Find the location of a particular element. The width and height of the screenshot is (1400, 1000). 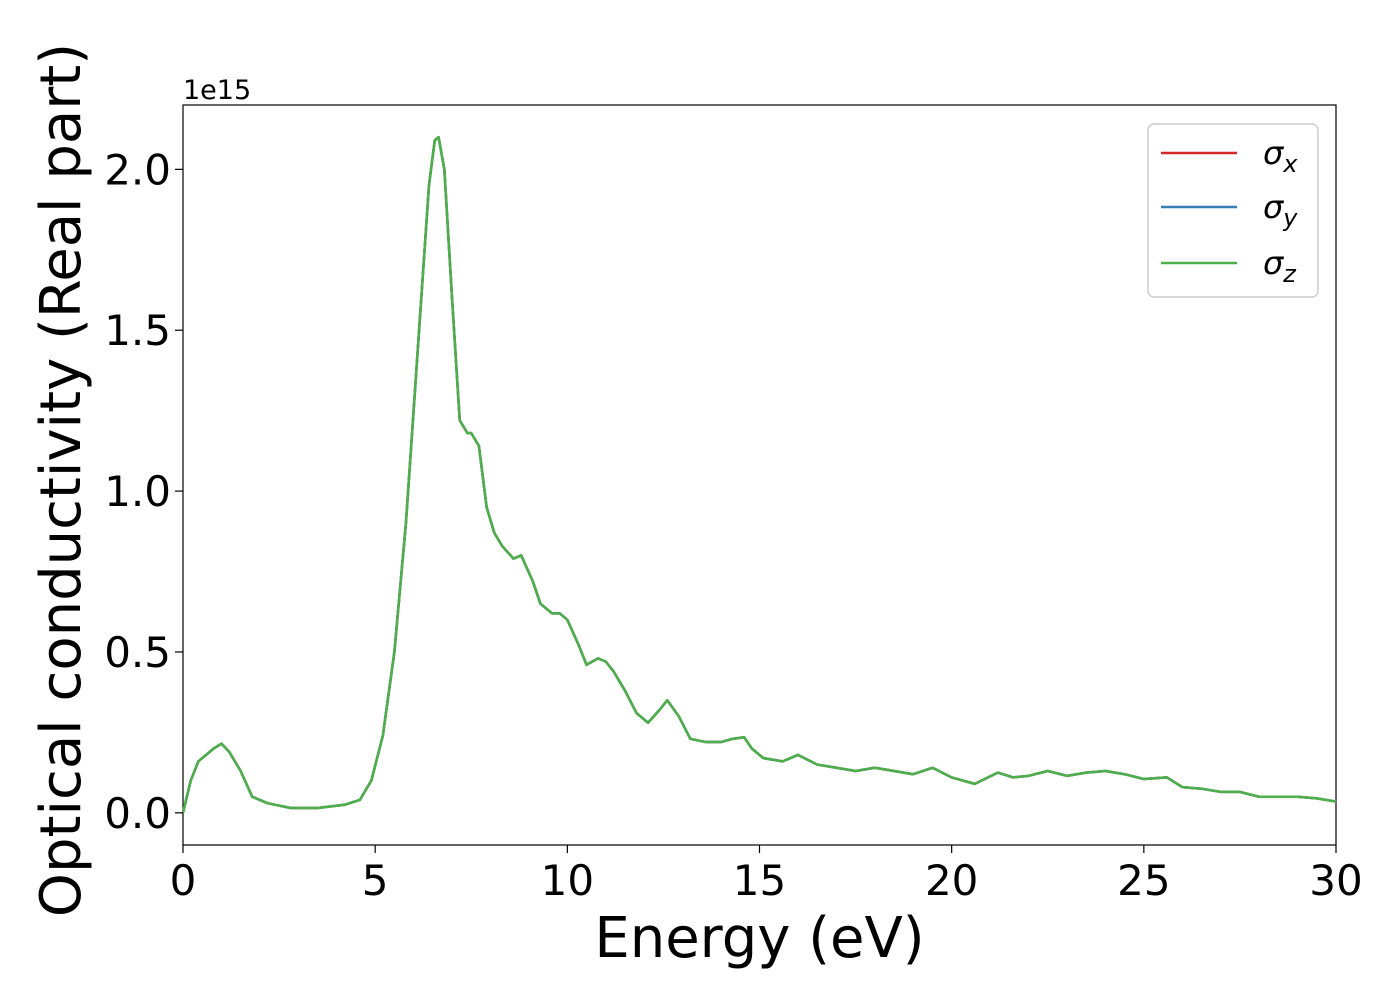

x-axis: 0 5 10 15 20 25 30 is located at coordinates (766, 875).